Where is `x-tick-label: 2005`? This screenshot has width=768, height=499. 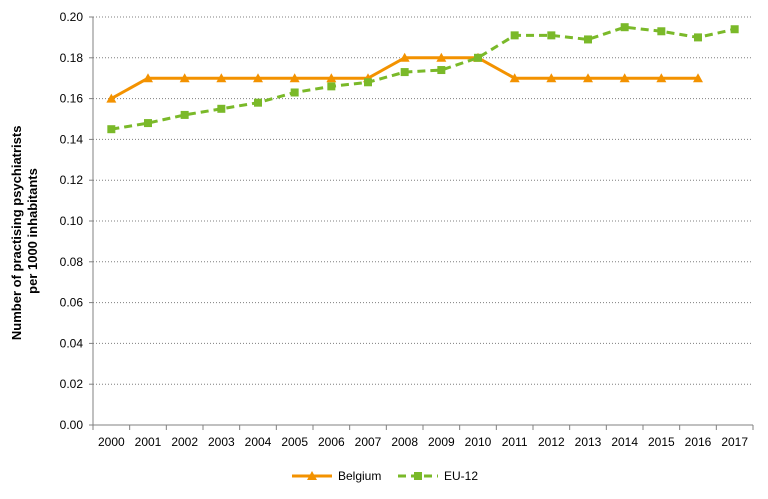
x-tick-label: 2005 is located at coordinates (294, 442).